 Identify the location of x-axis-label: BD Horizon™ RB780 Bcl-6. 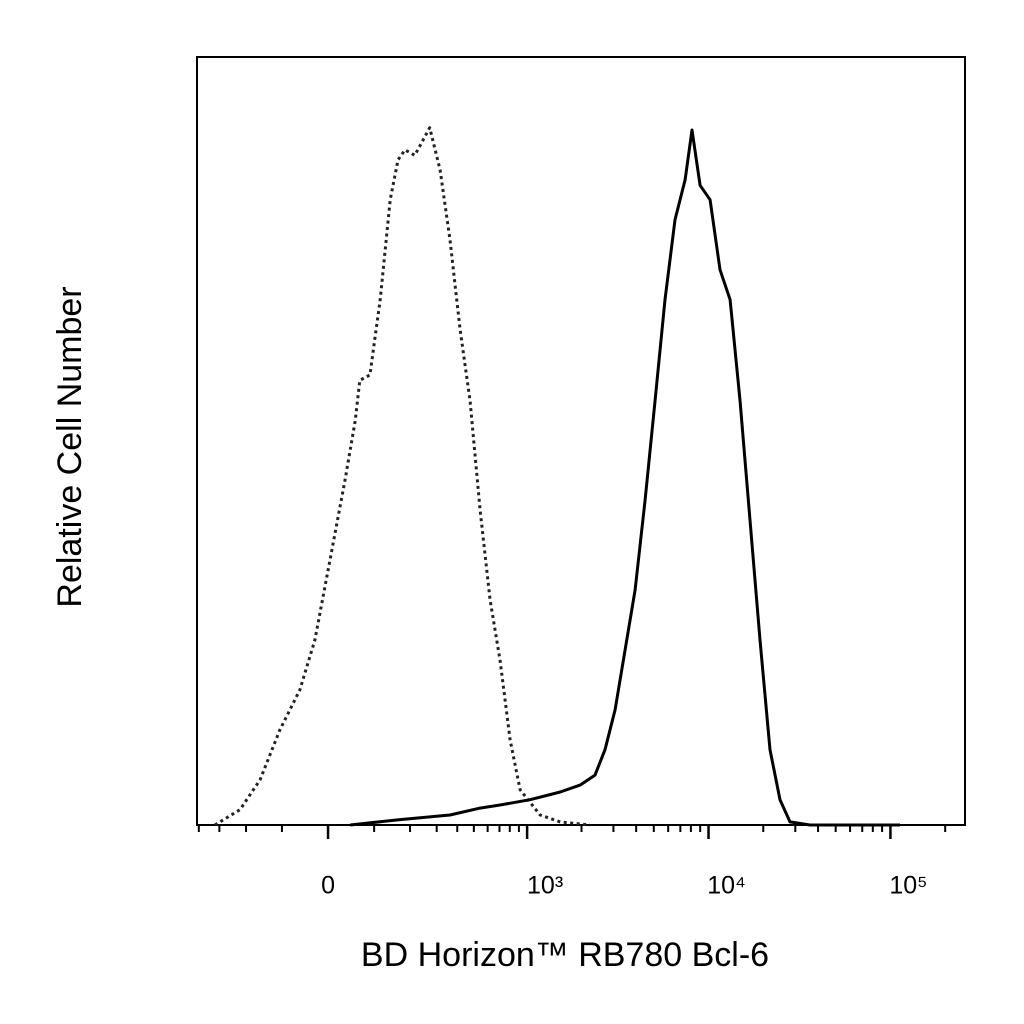
(565, 955).